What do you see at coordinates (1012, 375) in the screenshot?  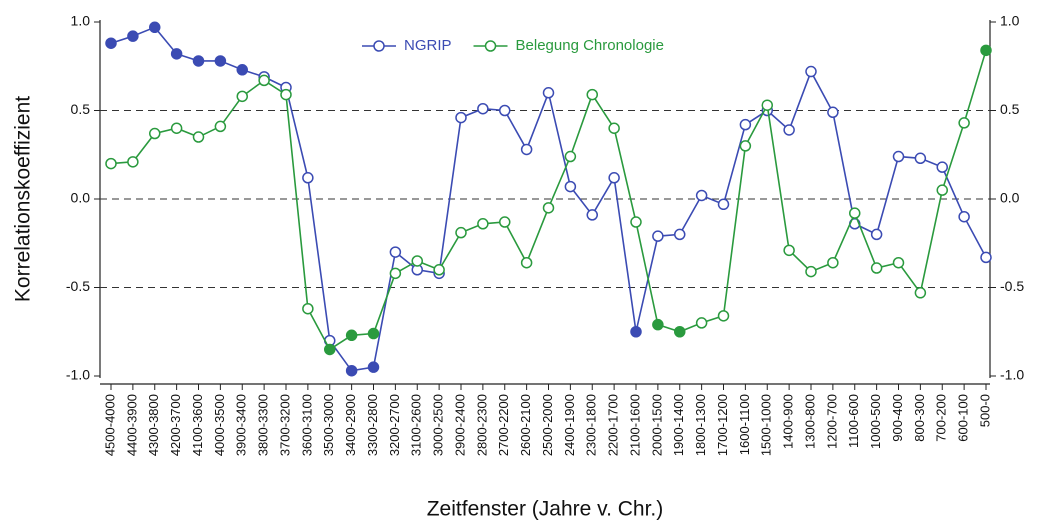 I see `y2-tick-label: -1.0` at bounding box center [1012, 375].